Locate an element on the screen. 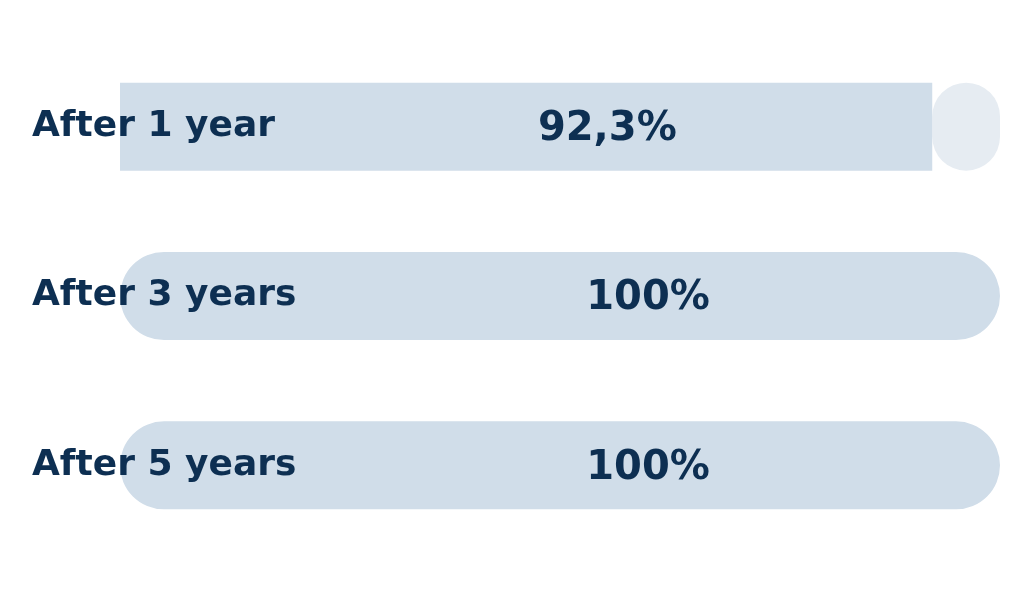 This screenshot has width=1024, height=600. y-tick-label: After 5 years is located at coordinates (164, 462).